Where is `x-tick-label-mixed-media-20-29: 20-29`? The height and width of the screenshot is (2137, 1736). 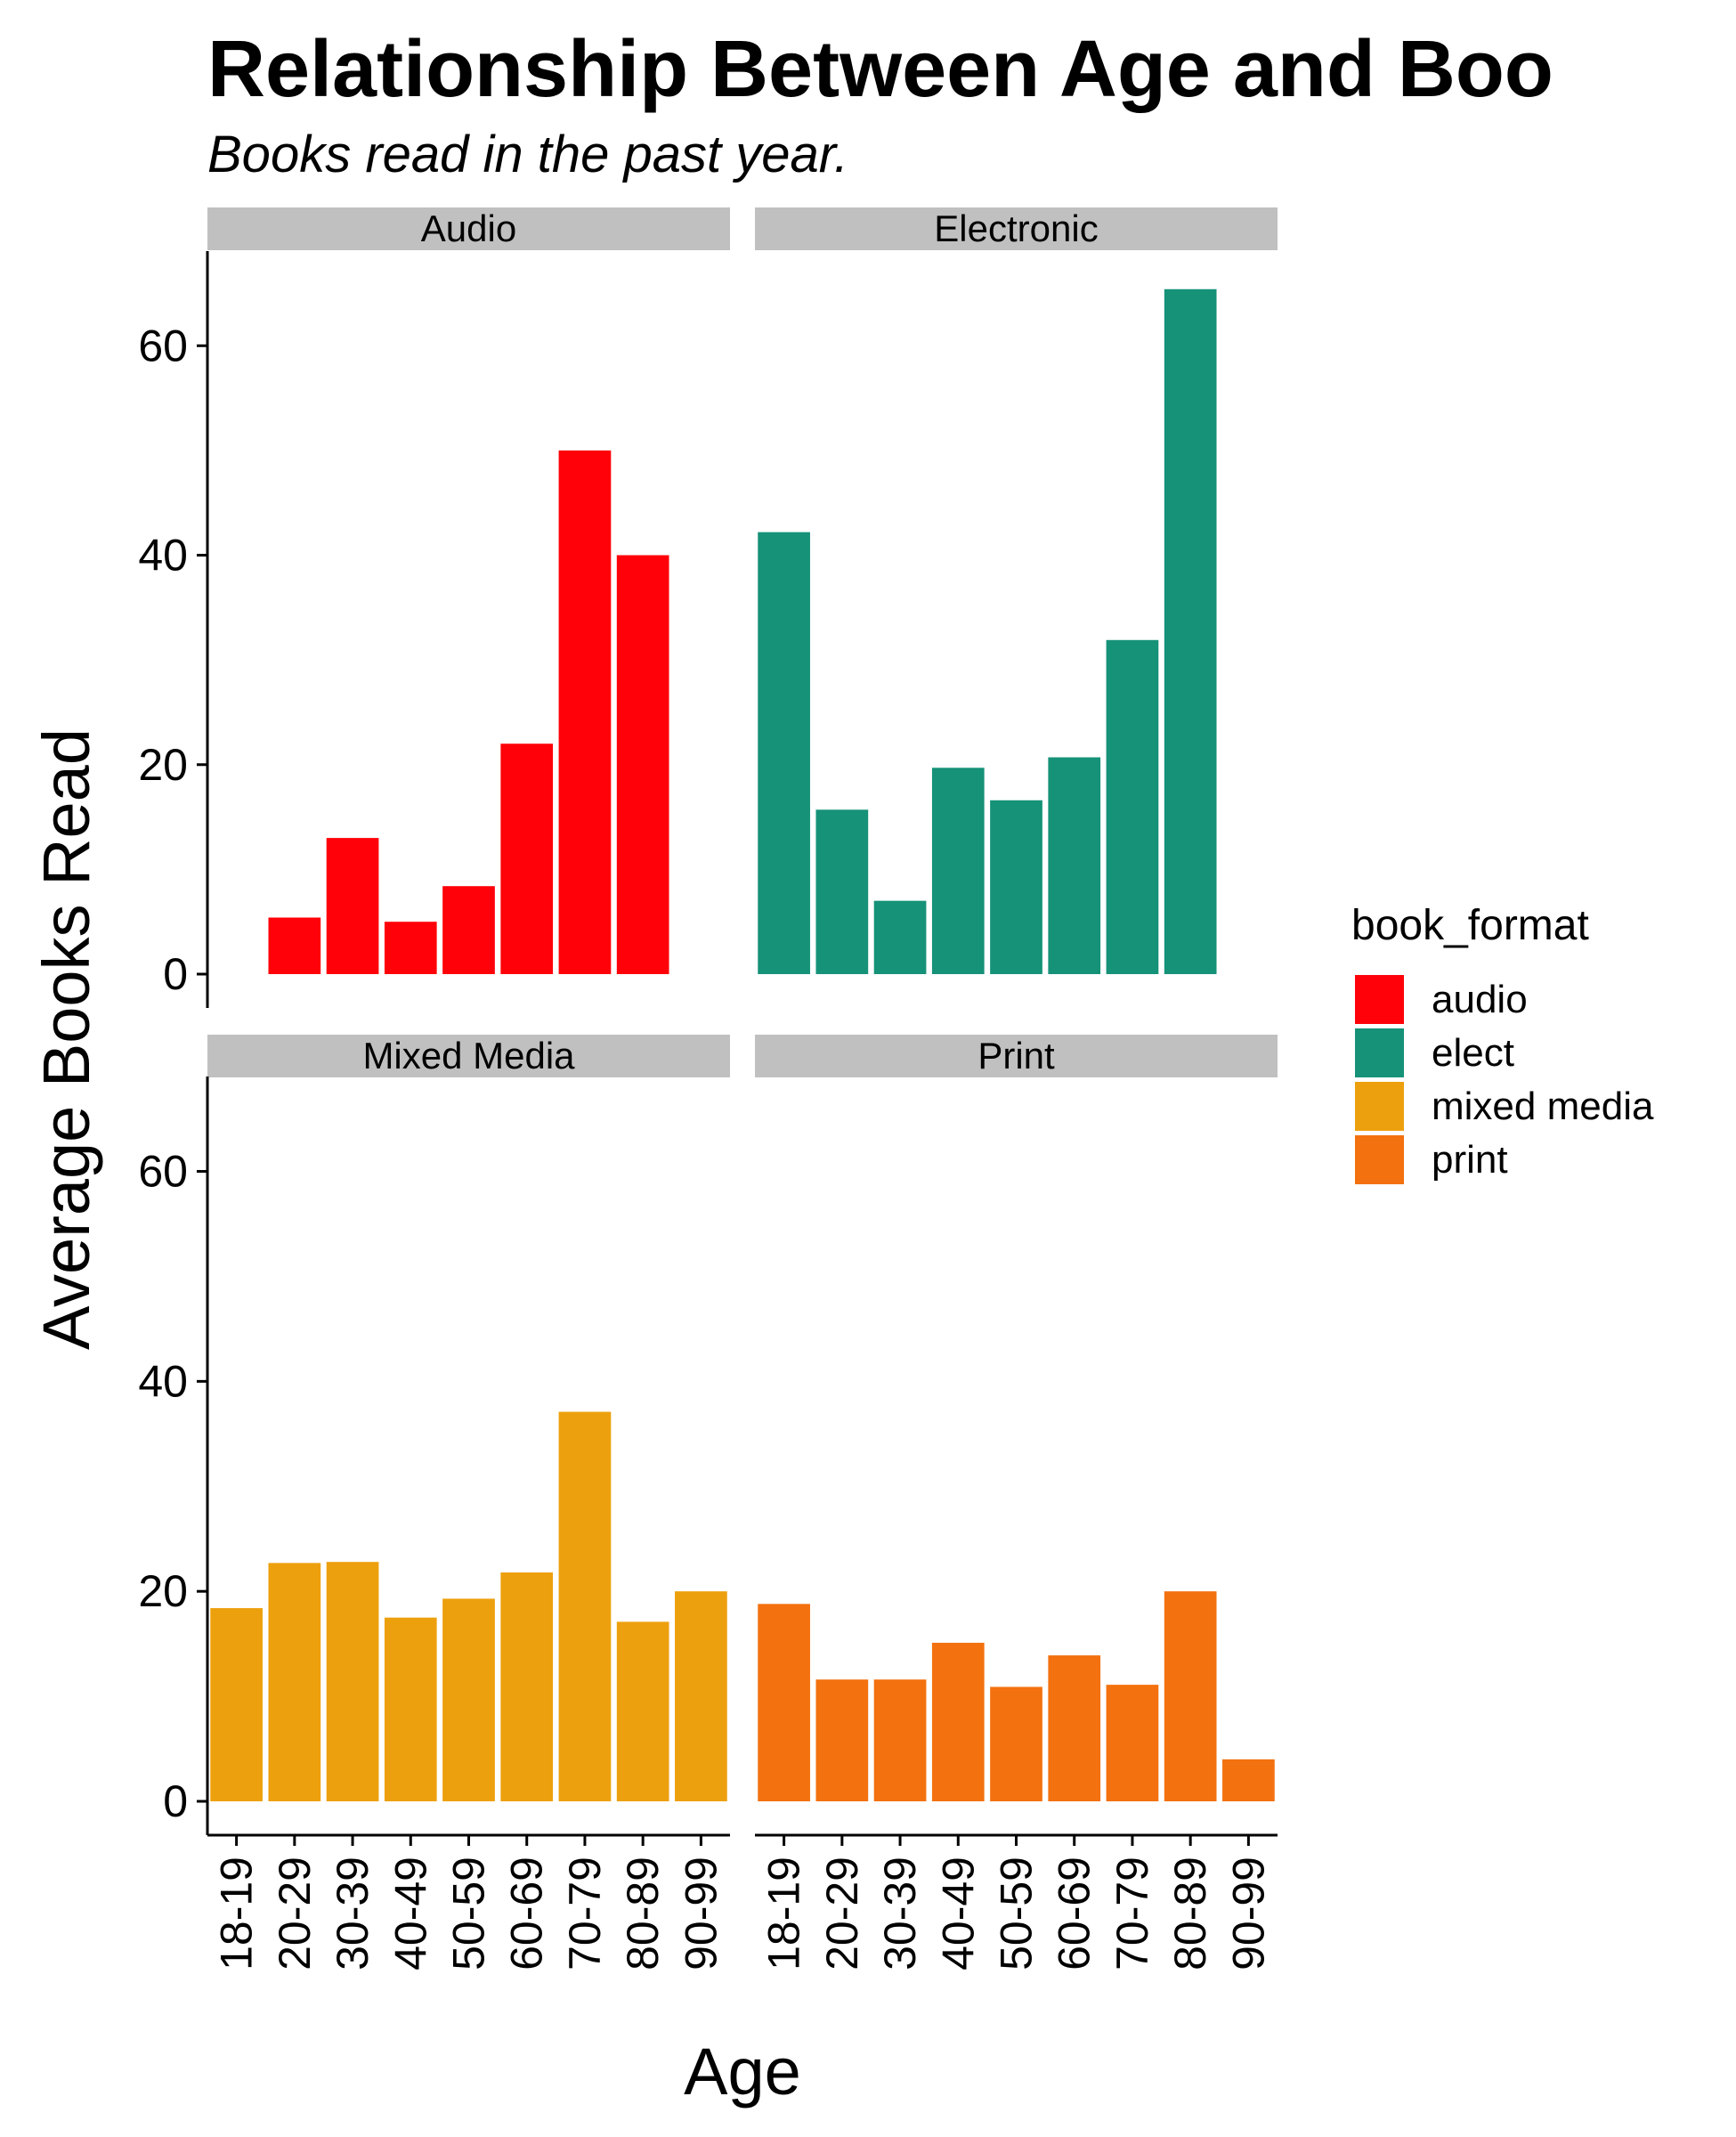
x-tick-label-mixed-media-20-29: 20-29 is located at coordinates (295, 1913).